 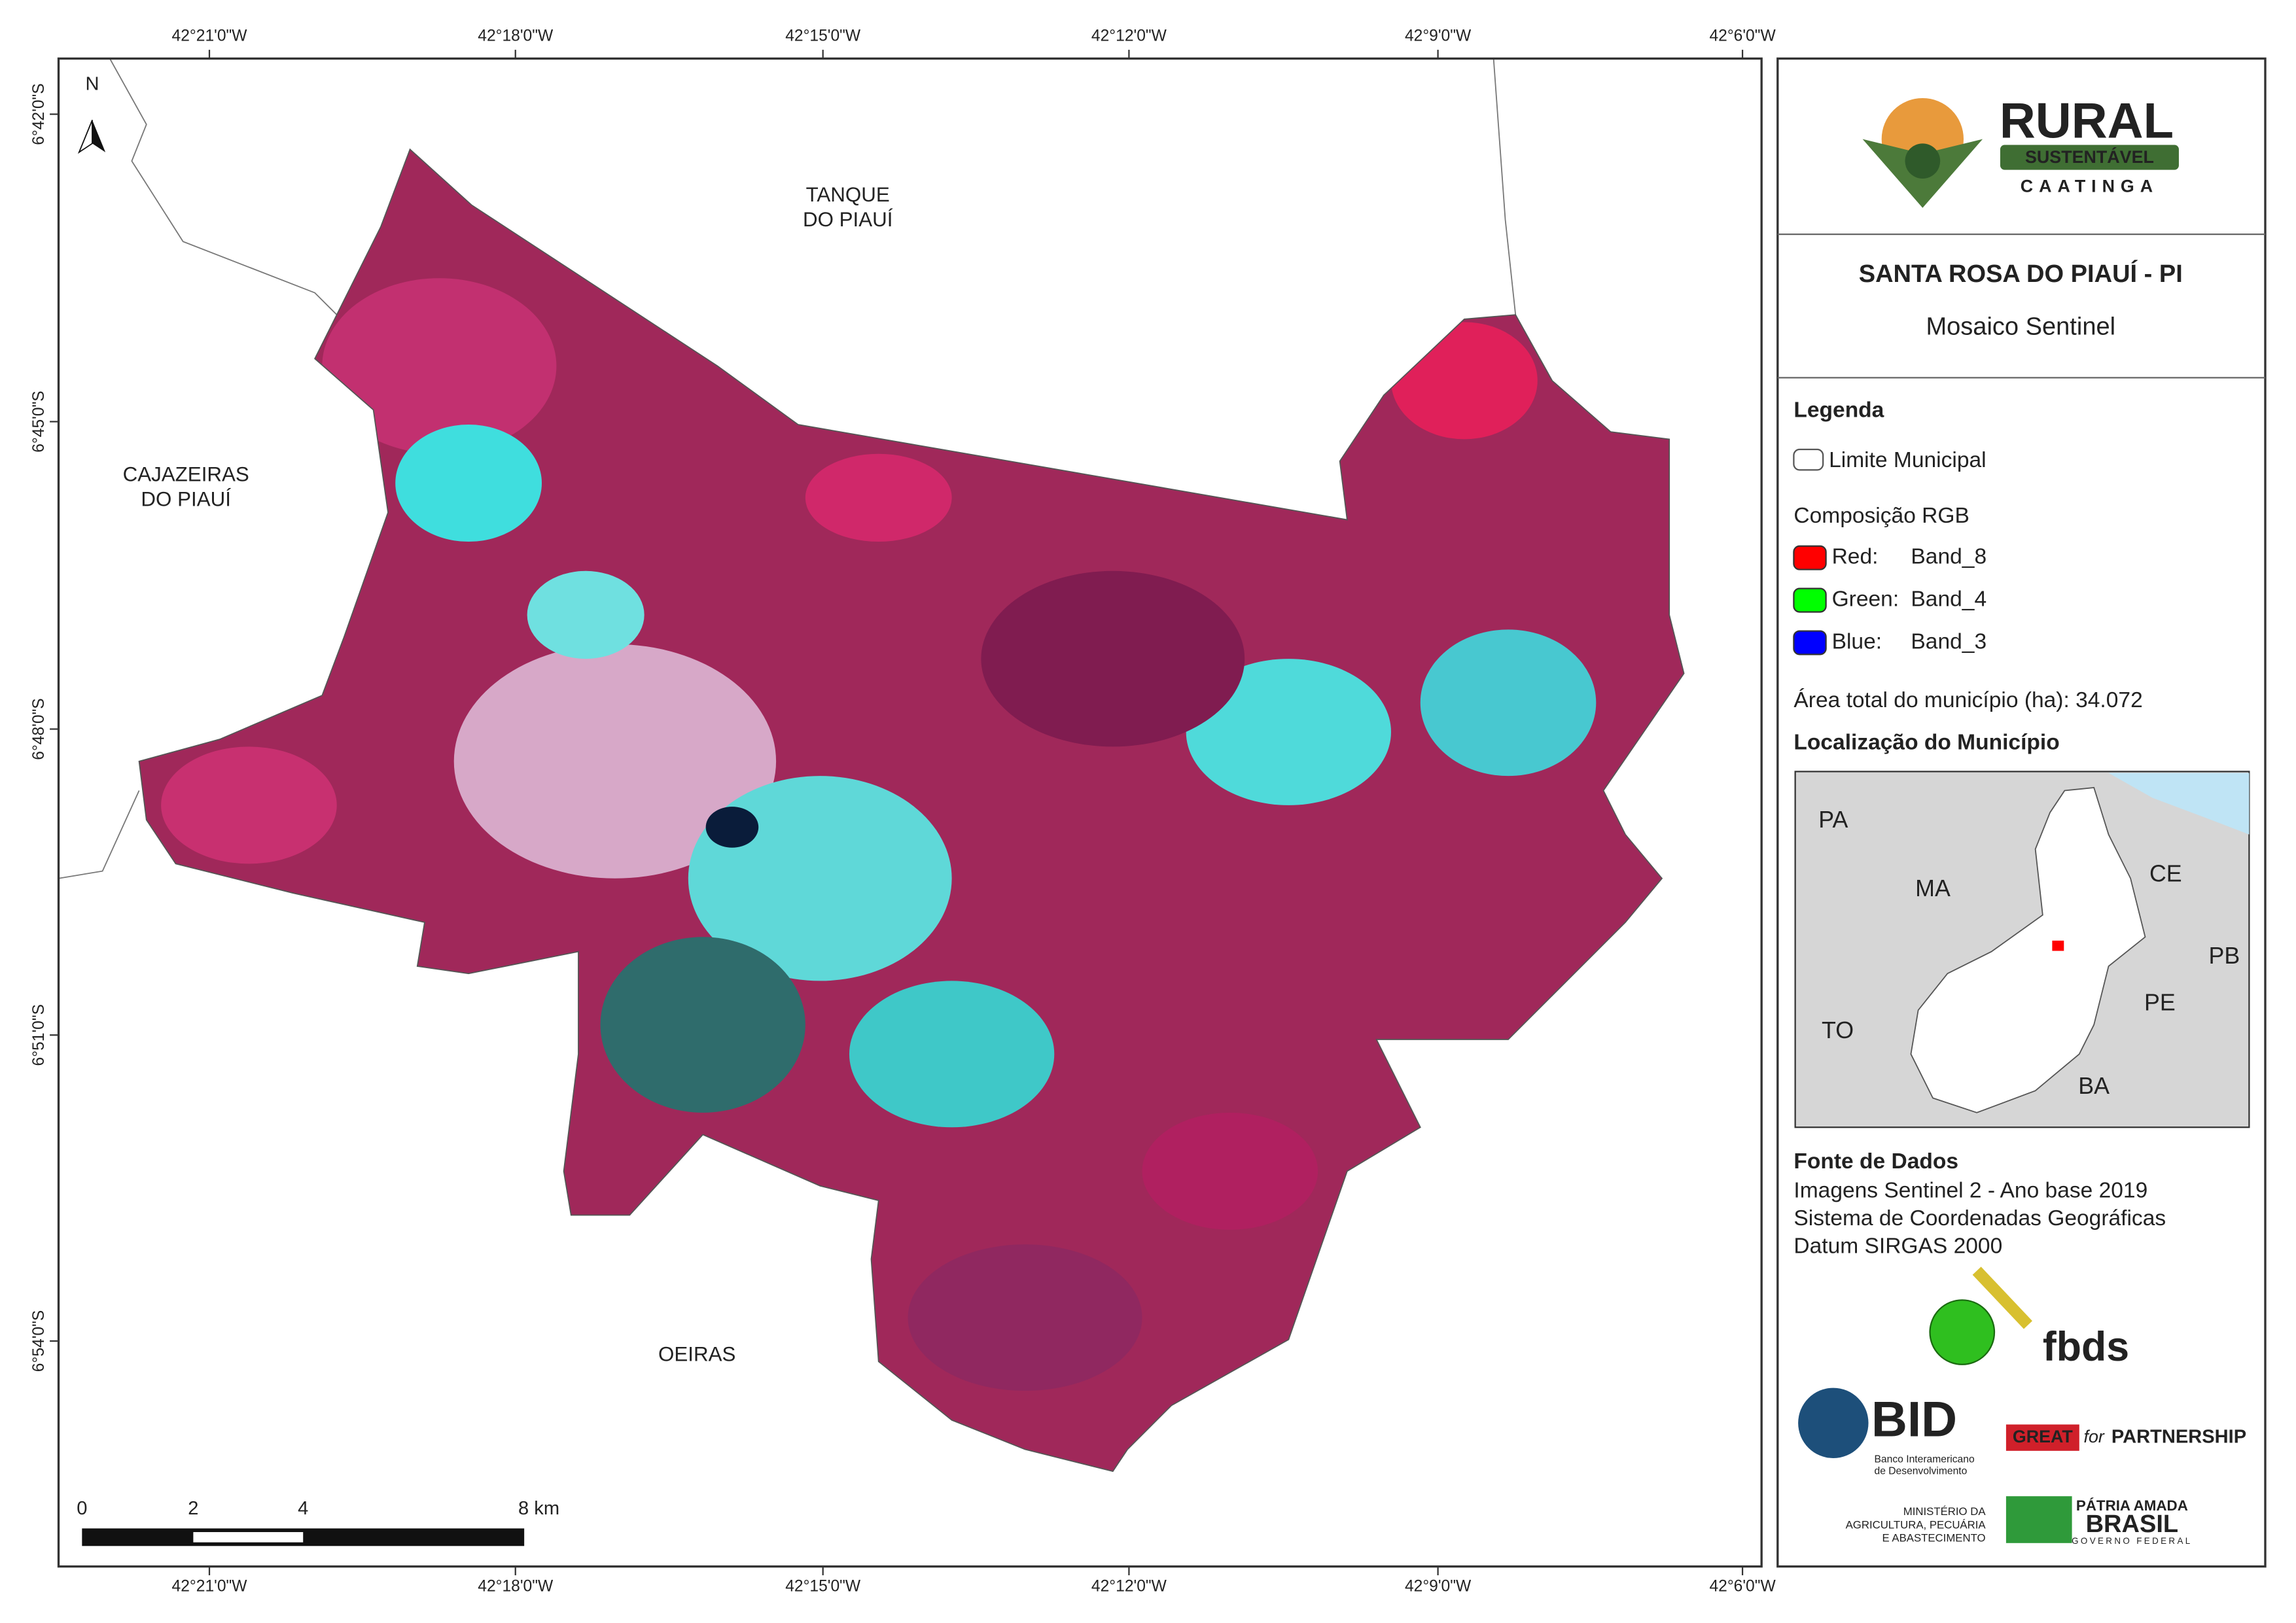 What do you see at coordinates (1808, 460) in the screenshot?
I see `boundary-swatch` at bounding box center [1808, 460].